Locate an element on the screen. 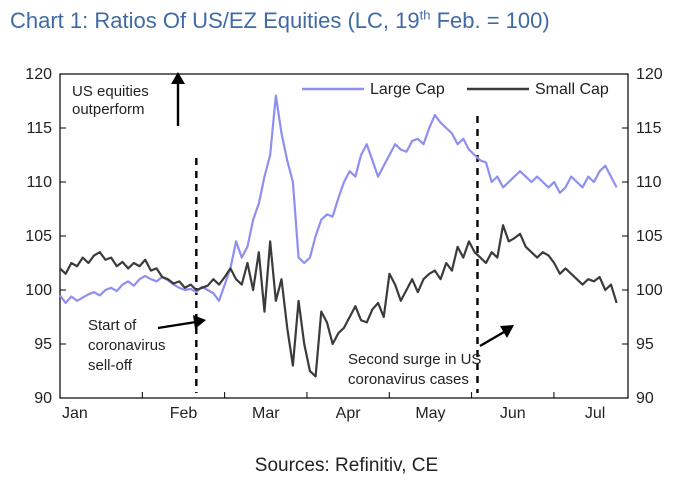 The width and height of the screenshot is (693, 501). y-tick-label-right: 100 is located at coordinates (649, 290).